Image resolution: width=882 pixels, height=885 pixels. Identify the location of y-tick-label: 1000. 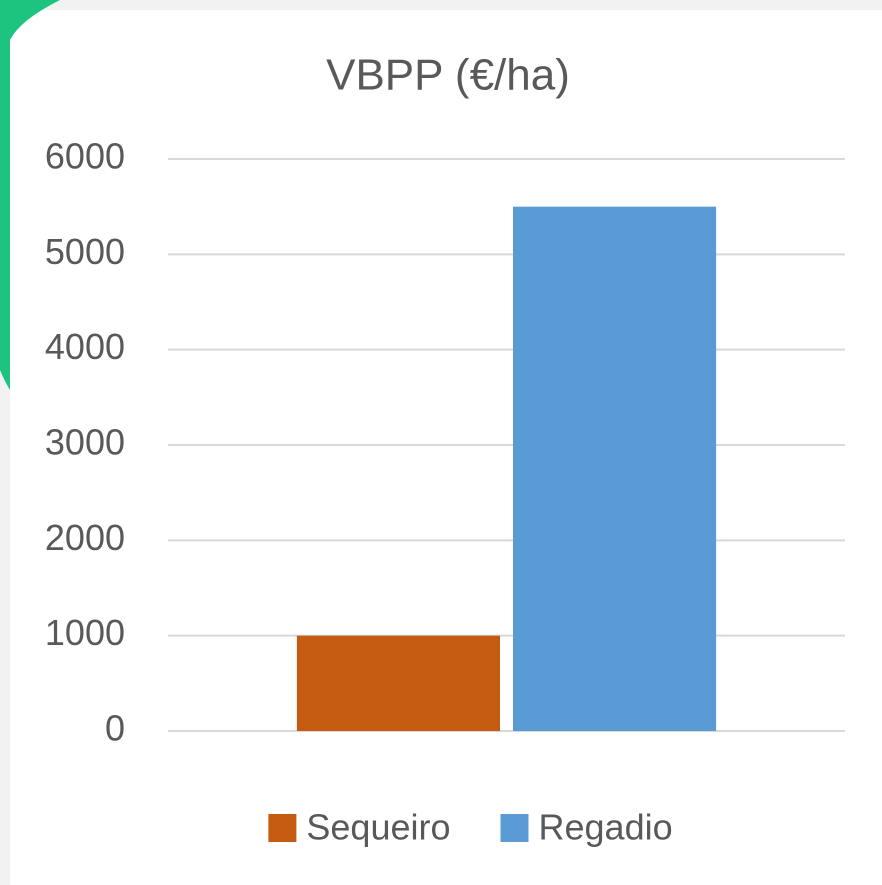
(85, 632).